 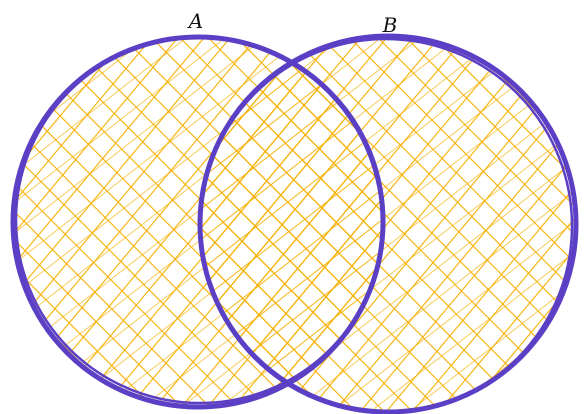 I want to click on set-b-label: B, so click(x=390, y=25).